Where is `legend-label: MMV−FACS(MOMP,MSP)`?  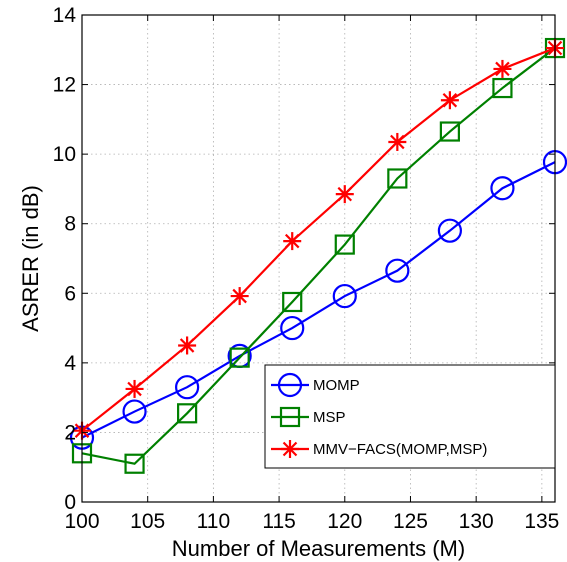
legend-label: MMV−FACS(MOMP,MSP) is located at coordinates (400, 449).